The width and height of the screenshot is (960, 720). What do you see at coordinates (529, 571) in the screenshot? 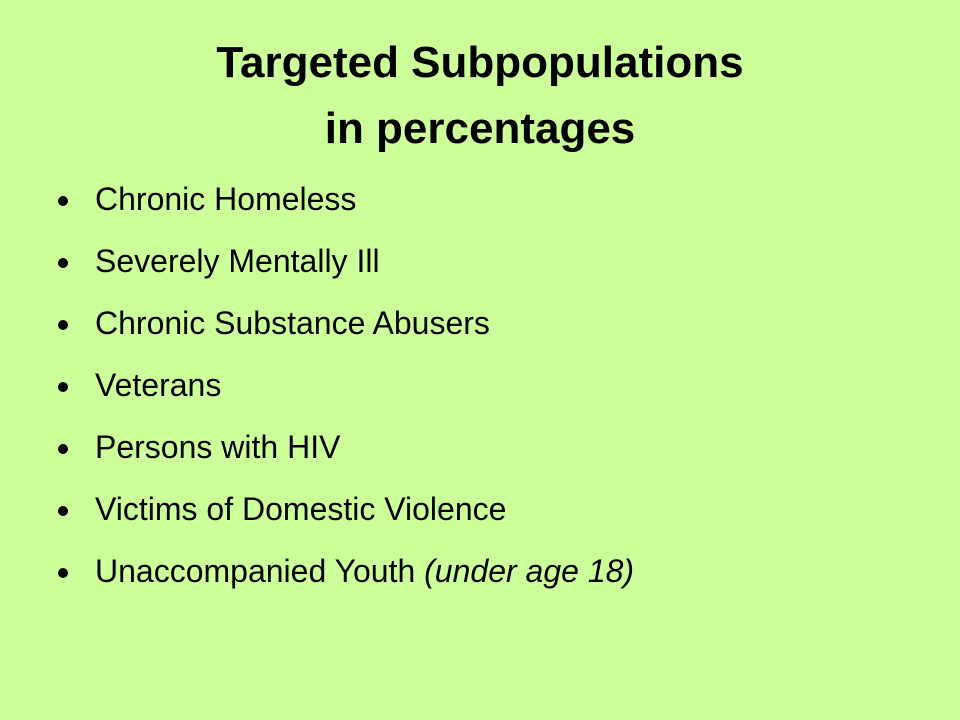
I see `bullet-note: (under age 18)` at bounding box center [529, 571].